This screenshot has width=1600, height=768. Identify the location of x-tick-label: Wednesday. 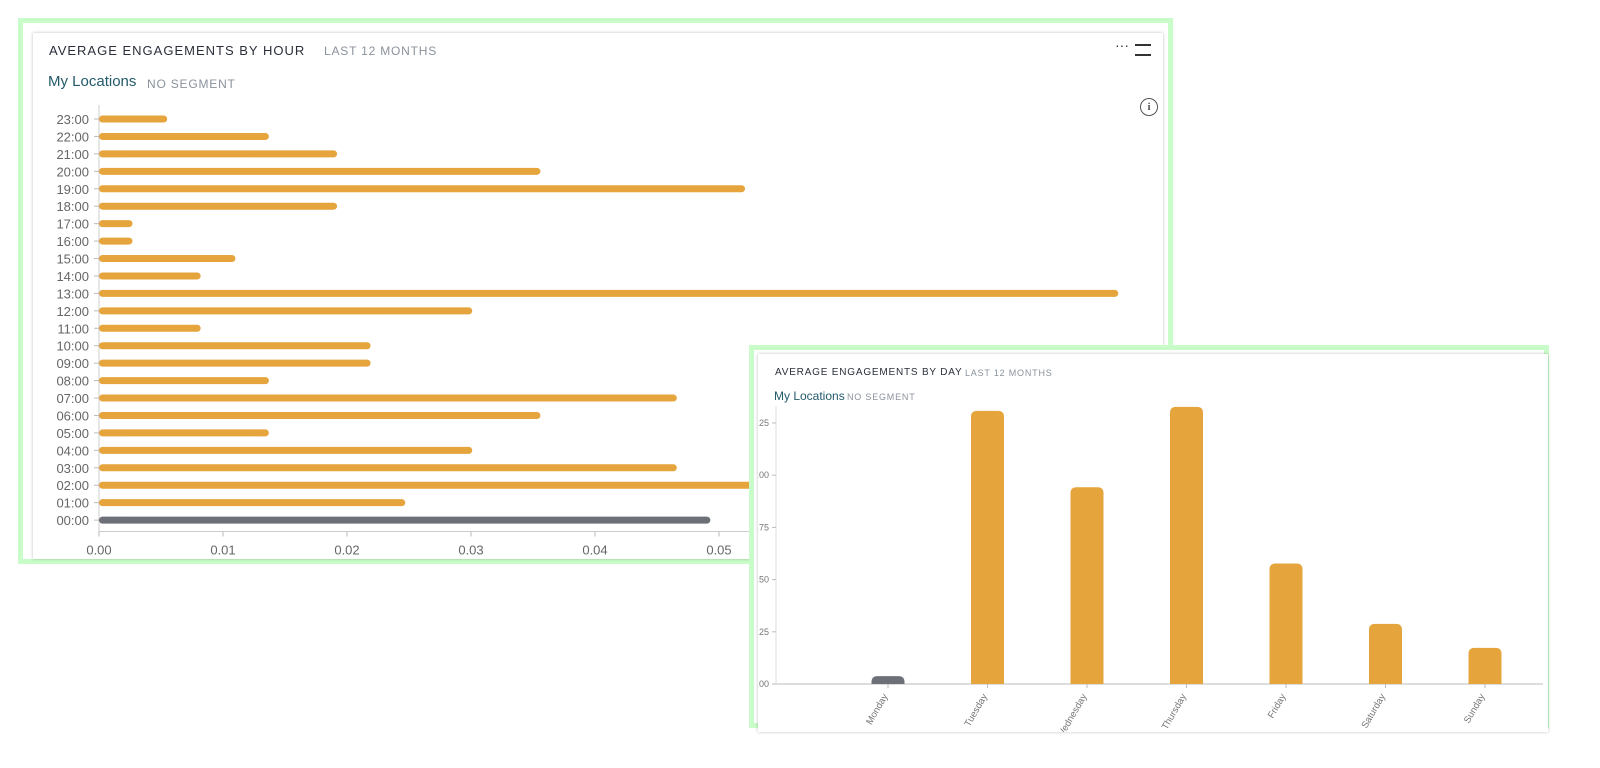
(1072, 712).